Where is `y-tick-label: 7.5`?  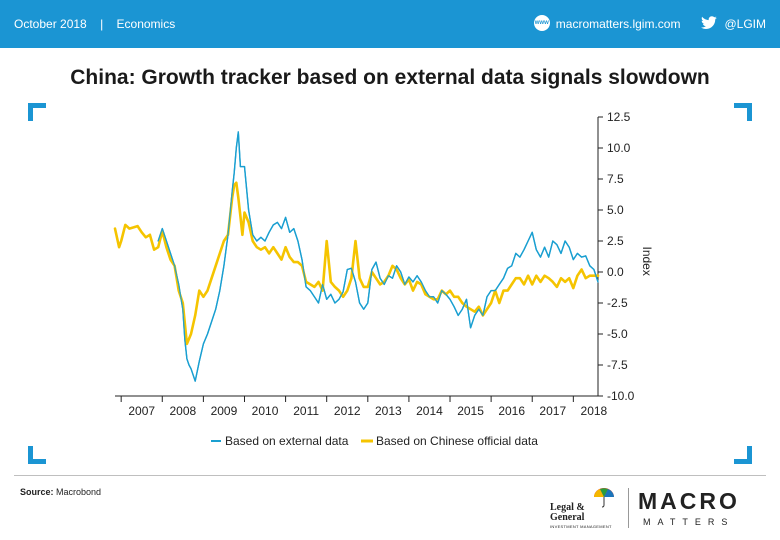 y-tick-label: 7.5 is located at coordinates (615, 179).